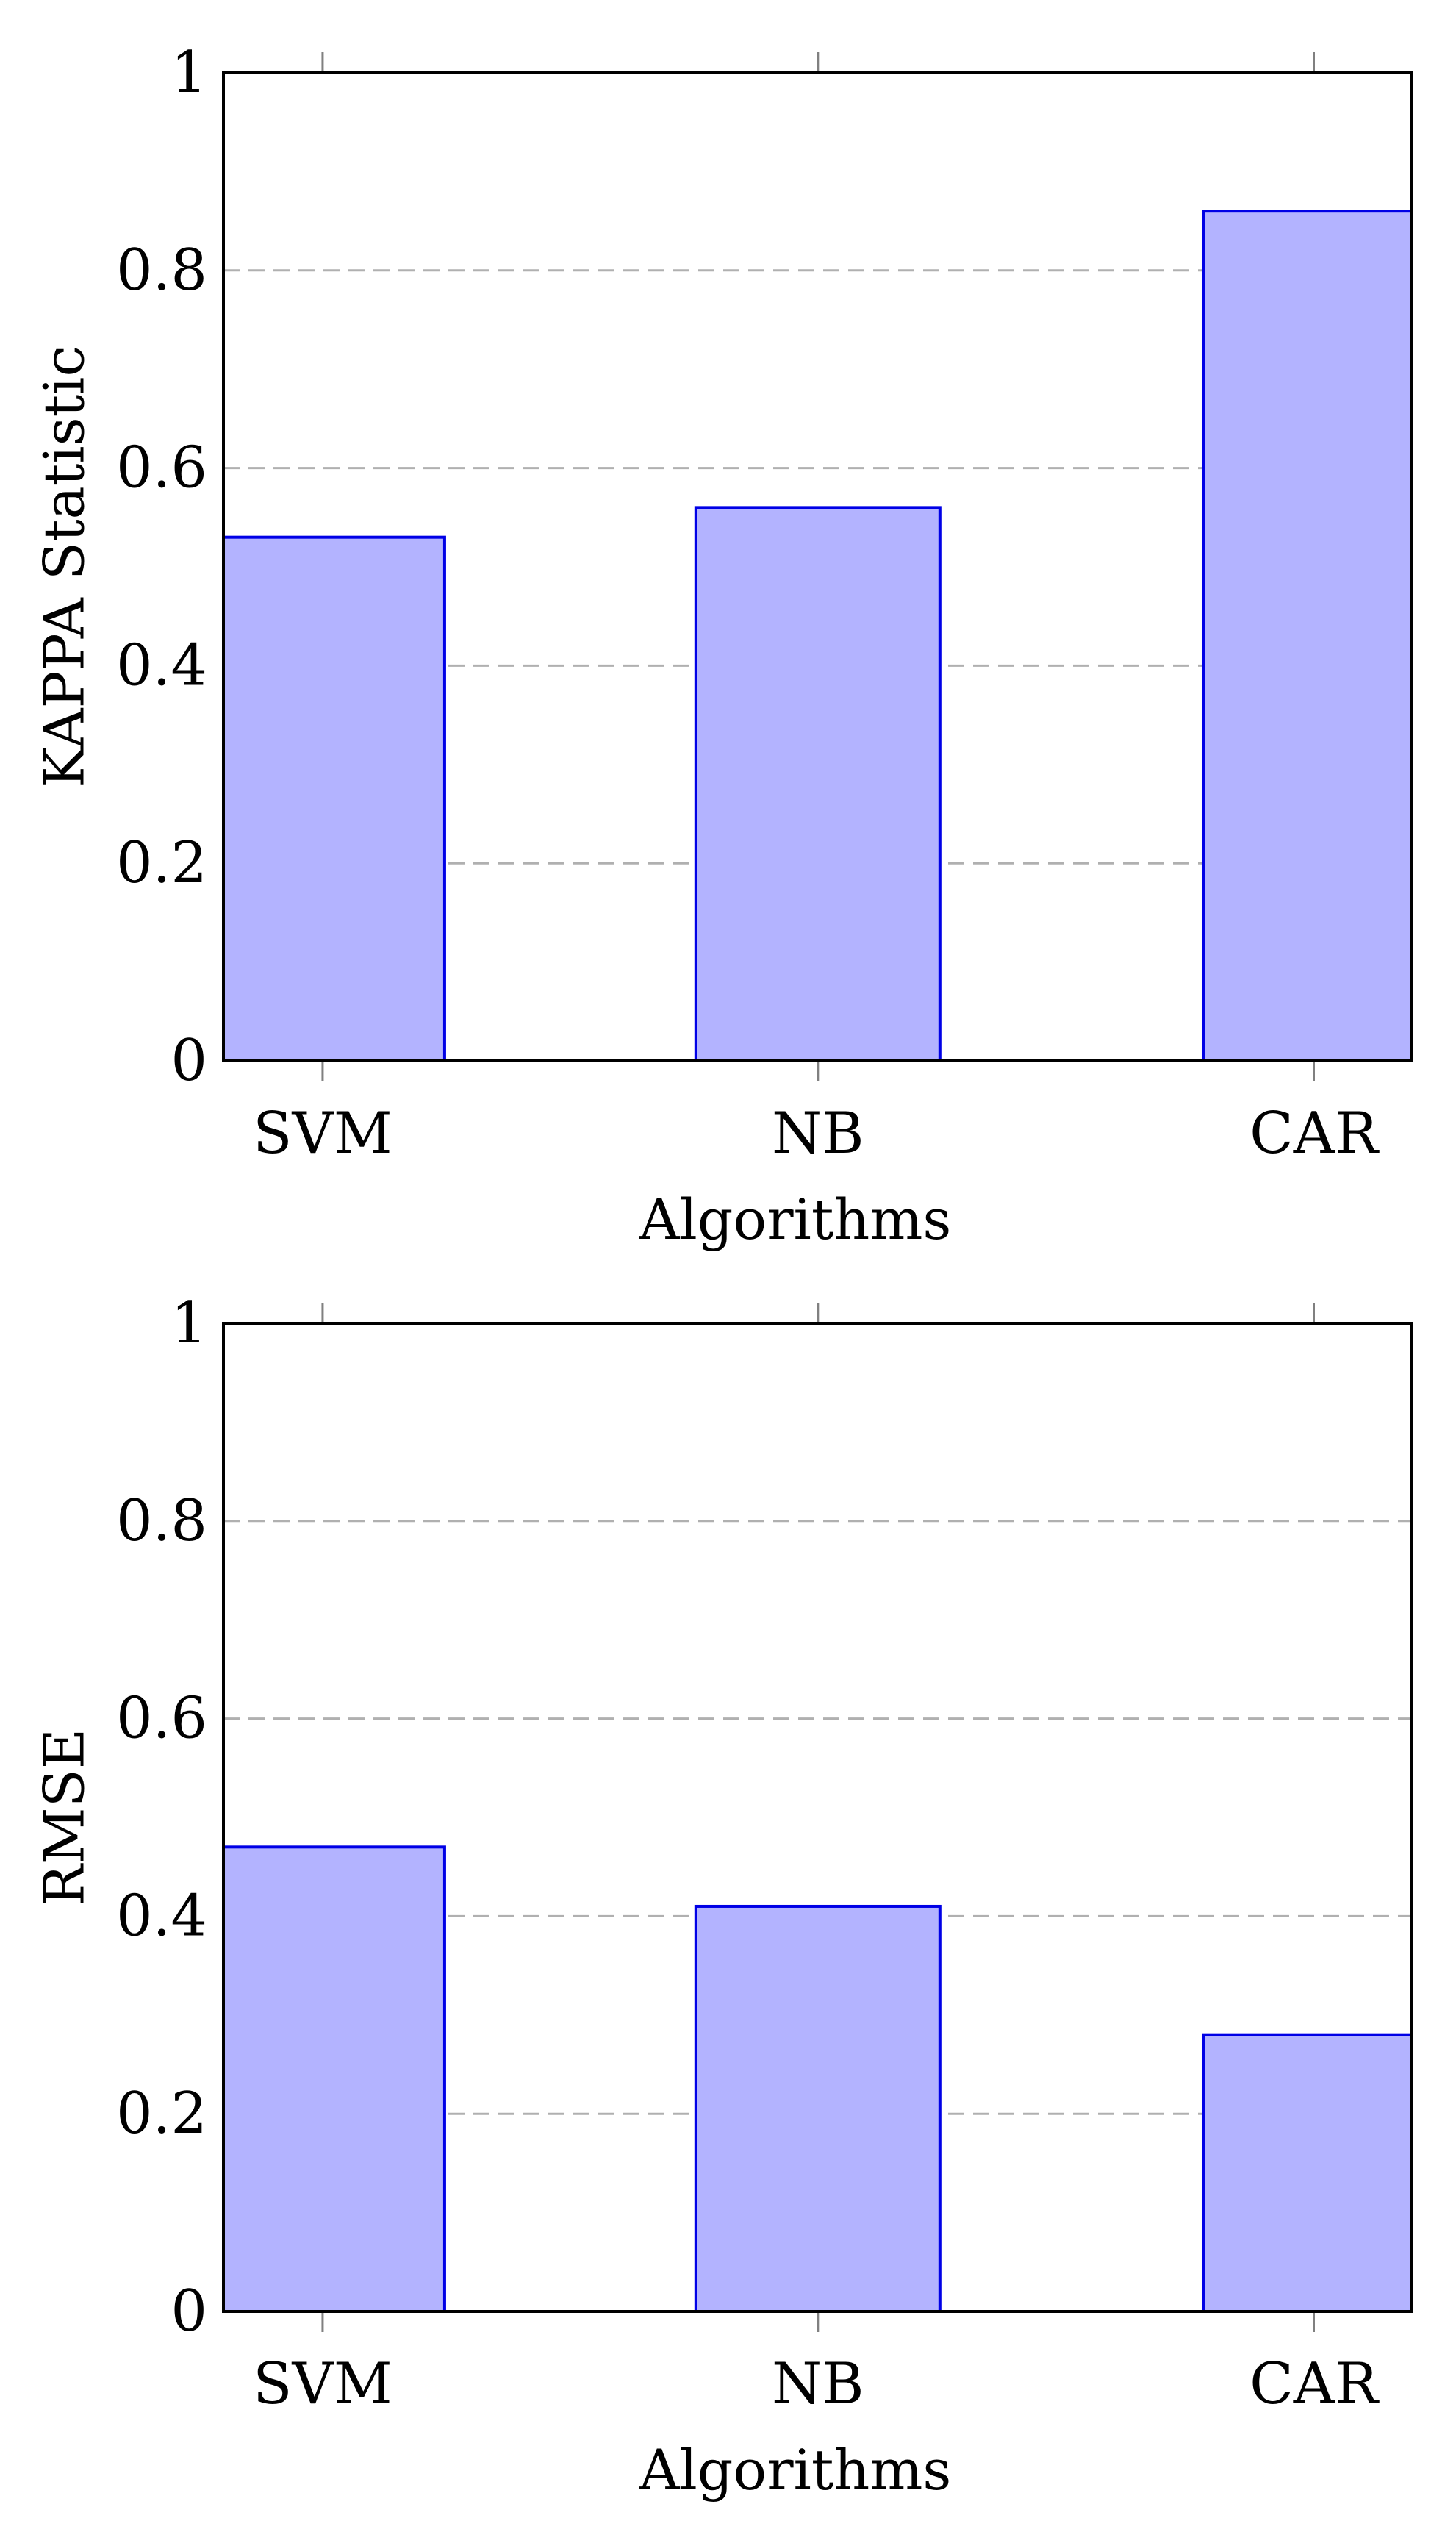 The image size is (1456, 2543). What do you see at coordinates (161, 1817) in the screenshot?
I see `chart-rmse-yticks: 0 0.2 0.4 0.6 0.8 1` at bounding box center [161, 1817].